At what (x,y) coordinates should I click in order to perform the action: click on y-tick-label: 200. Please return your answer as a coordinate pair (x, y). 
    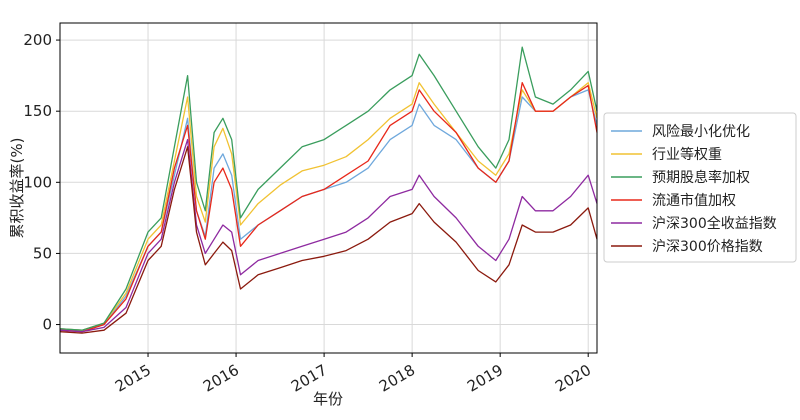
    Looking at the image, I should click on (37, 40).